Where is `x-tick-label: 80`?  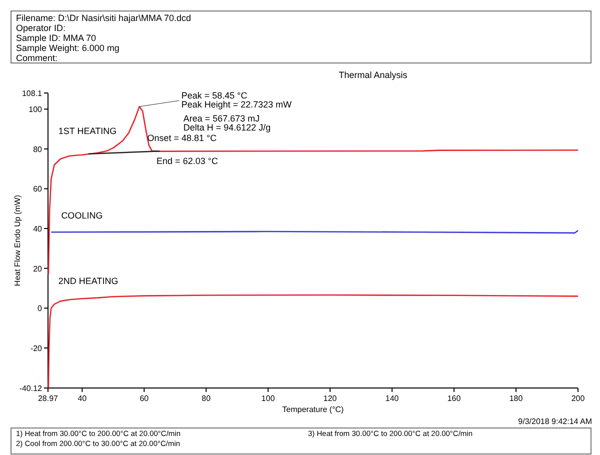 x-tick-label: 80 is located at coordinates (207, 398).